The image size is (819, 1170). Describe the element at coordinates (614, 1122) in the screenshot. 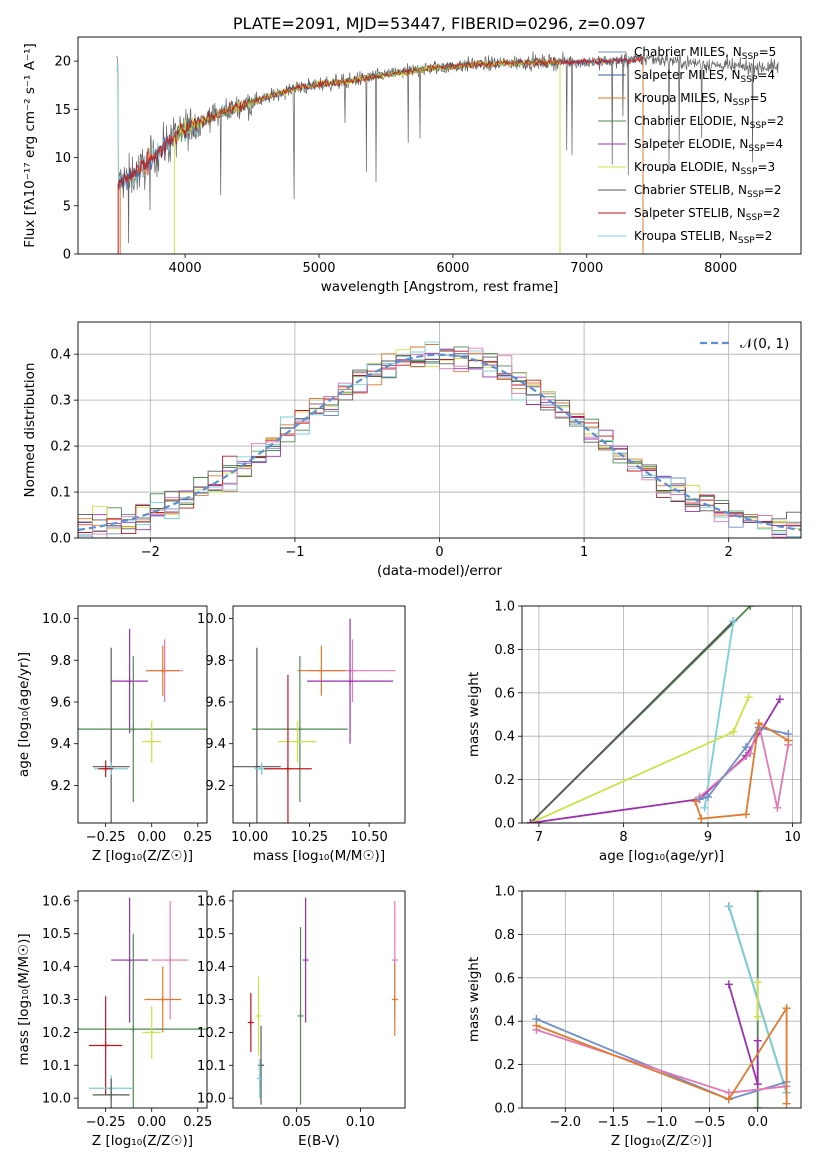

I see `x-tick-label: −1.5` at that location.